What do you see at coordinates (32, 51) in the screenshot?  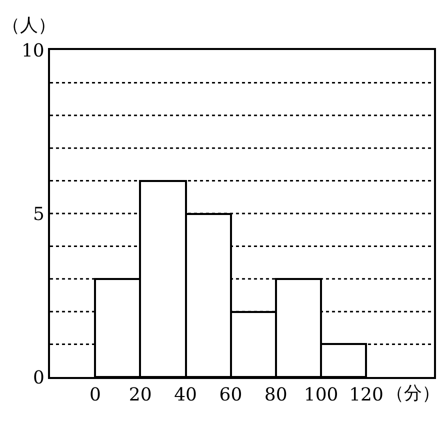 I see `y-tick-label: 10` at bounding box center [32, 51].